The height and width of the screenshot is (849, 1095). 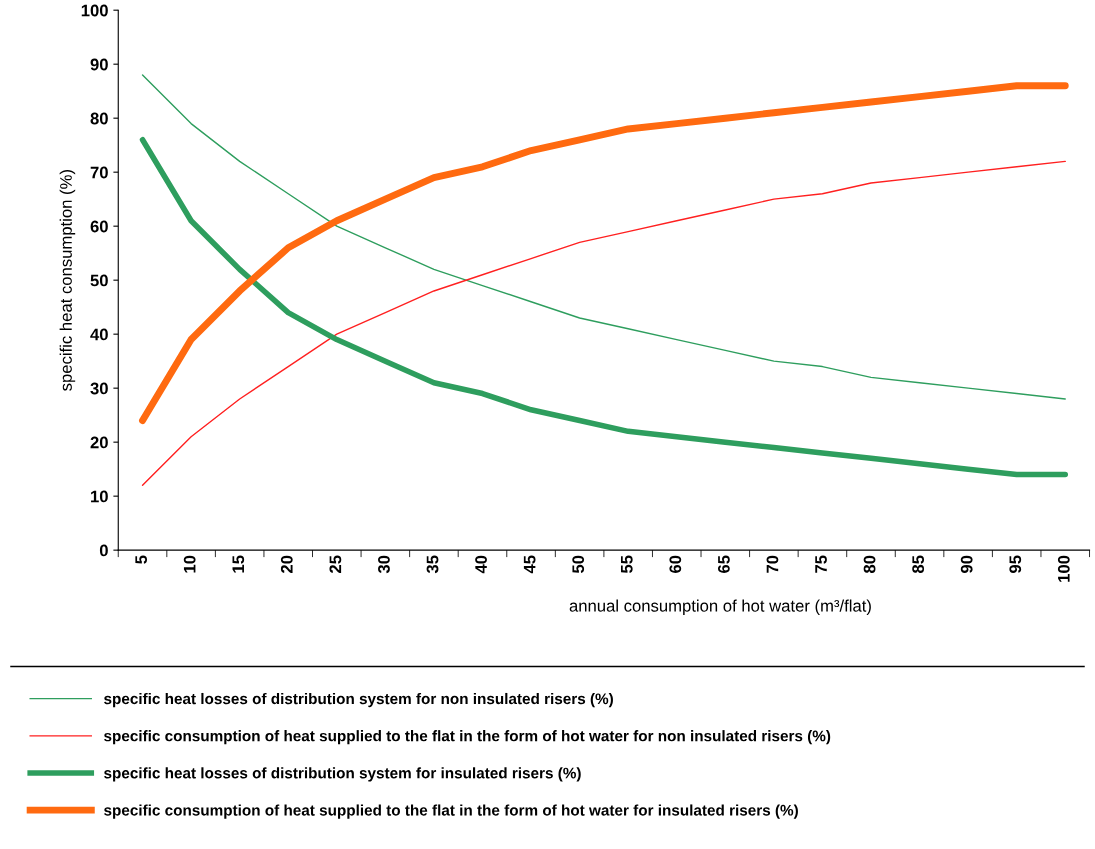 I want to click on y-tick-label: 60, so click(x=99, y=226).